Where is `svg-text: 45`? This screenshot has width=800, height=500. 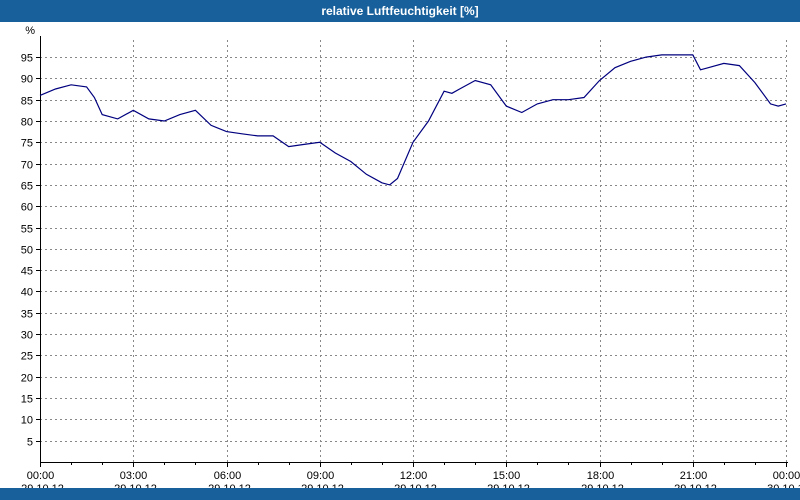
svg-text: 45 is located at coordinates (27, 272).